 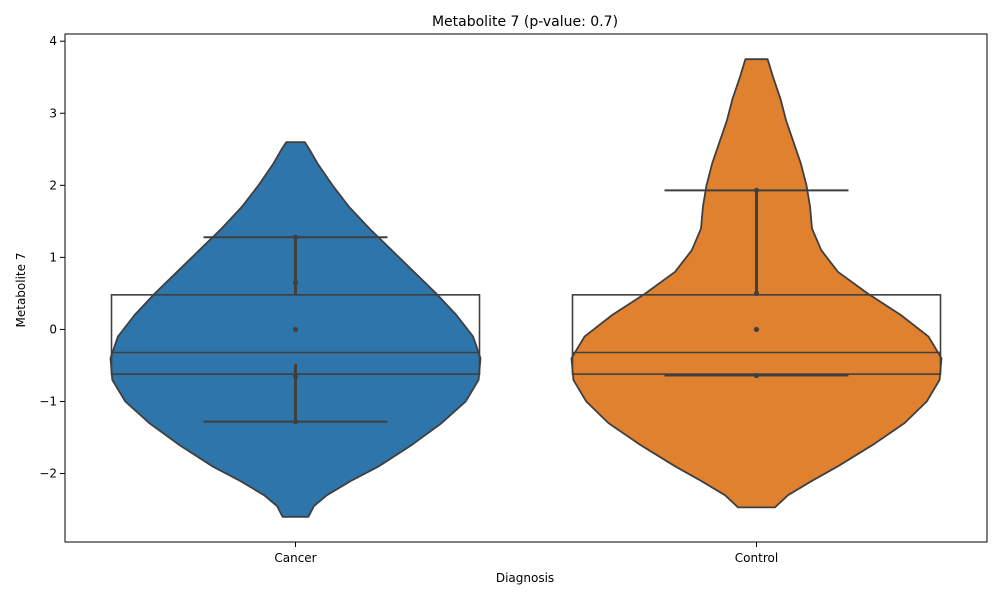 I want to click on y-tick-label-3: 1, so click(x=53, y=257).